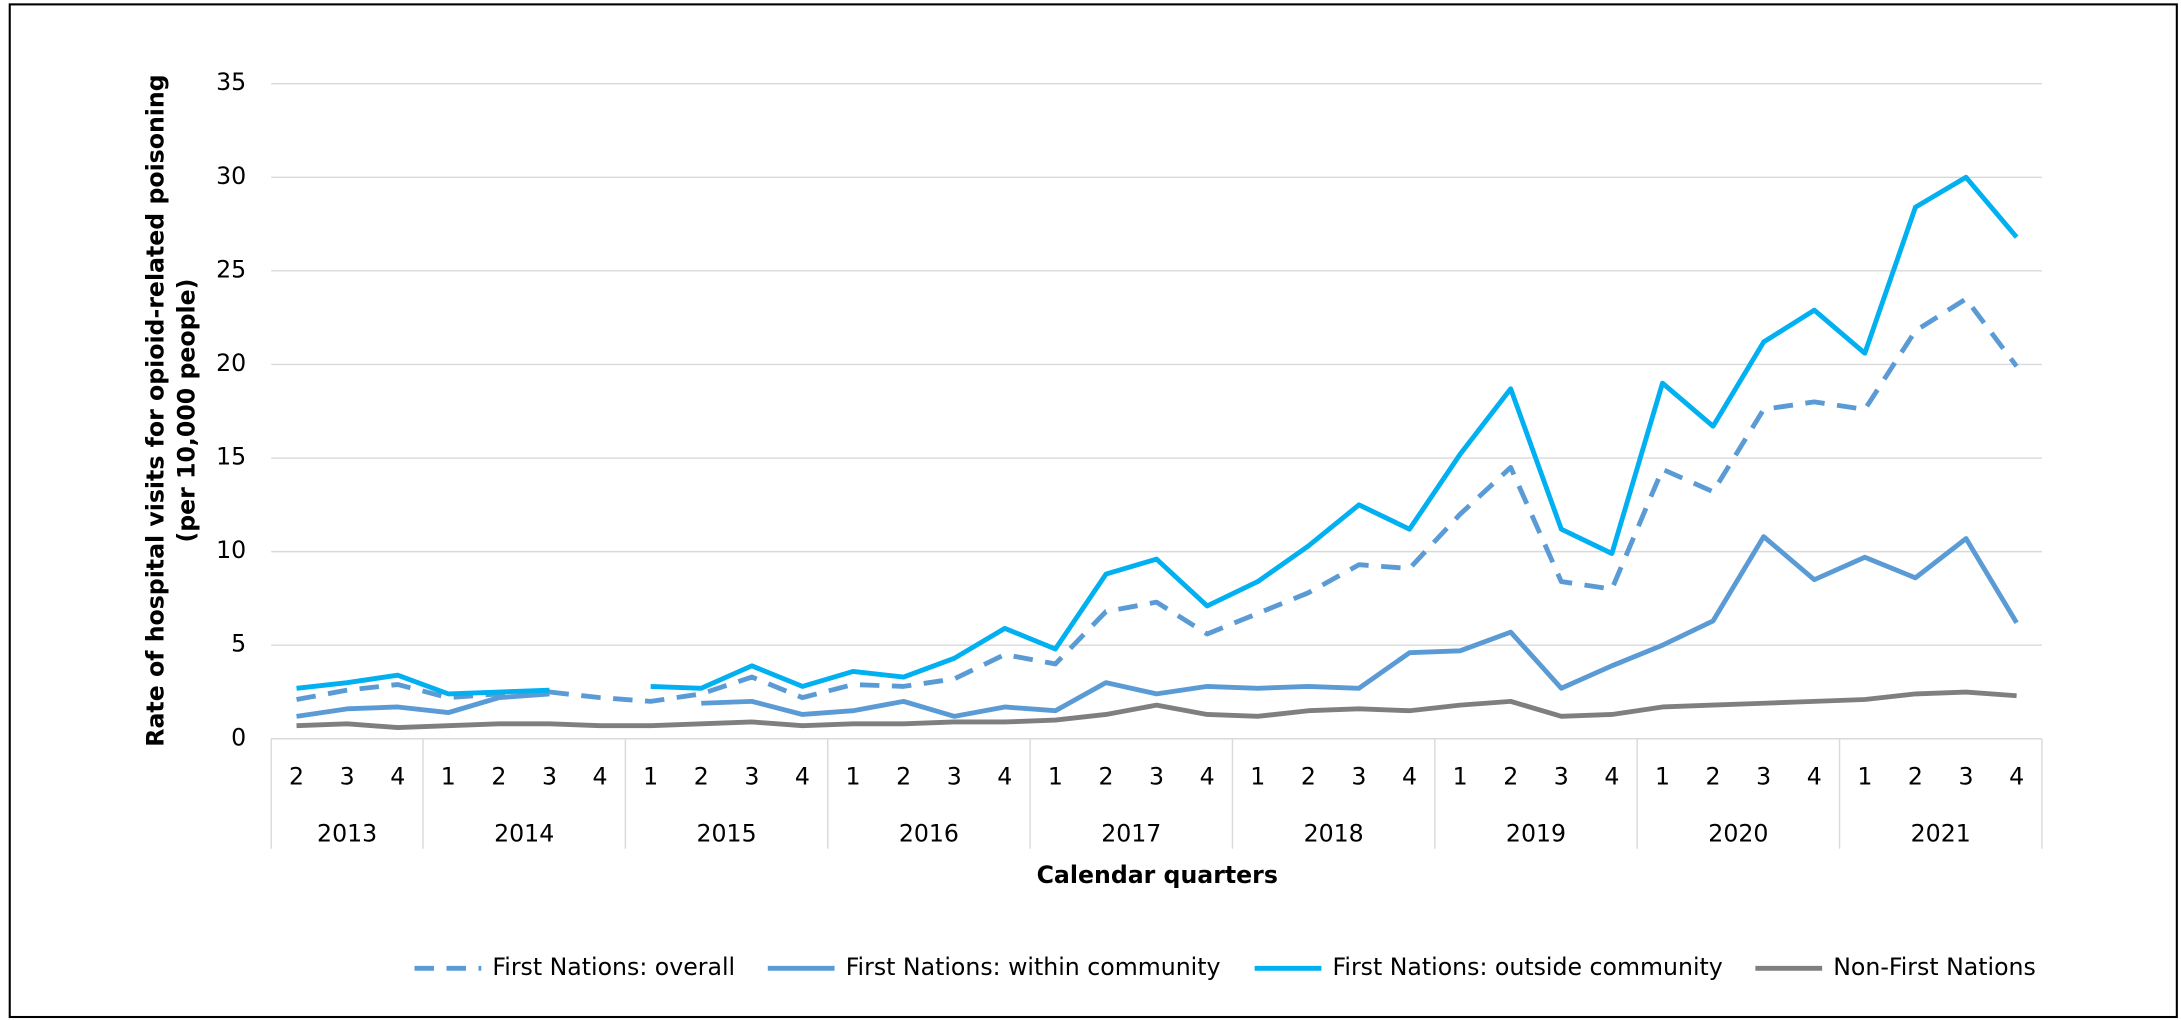 The width and height of the screenshot is (2181, 1020). What do you see at coordinates (231, 176) in the screenshot?
I see `y-tick-label: 30` at bounding box center [231, 176].